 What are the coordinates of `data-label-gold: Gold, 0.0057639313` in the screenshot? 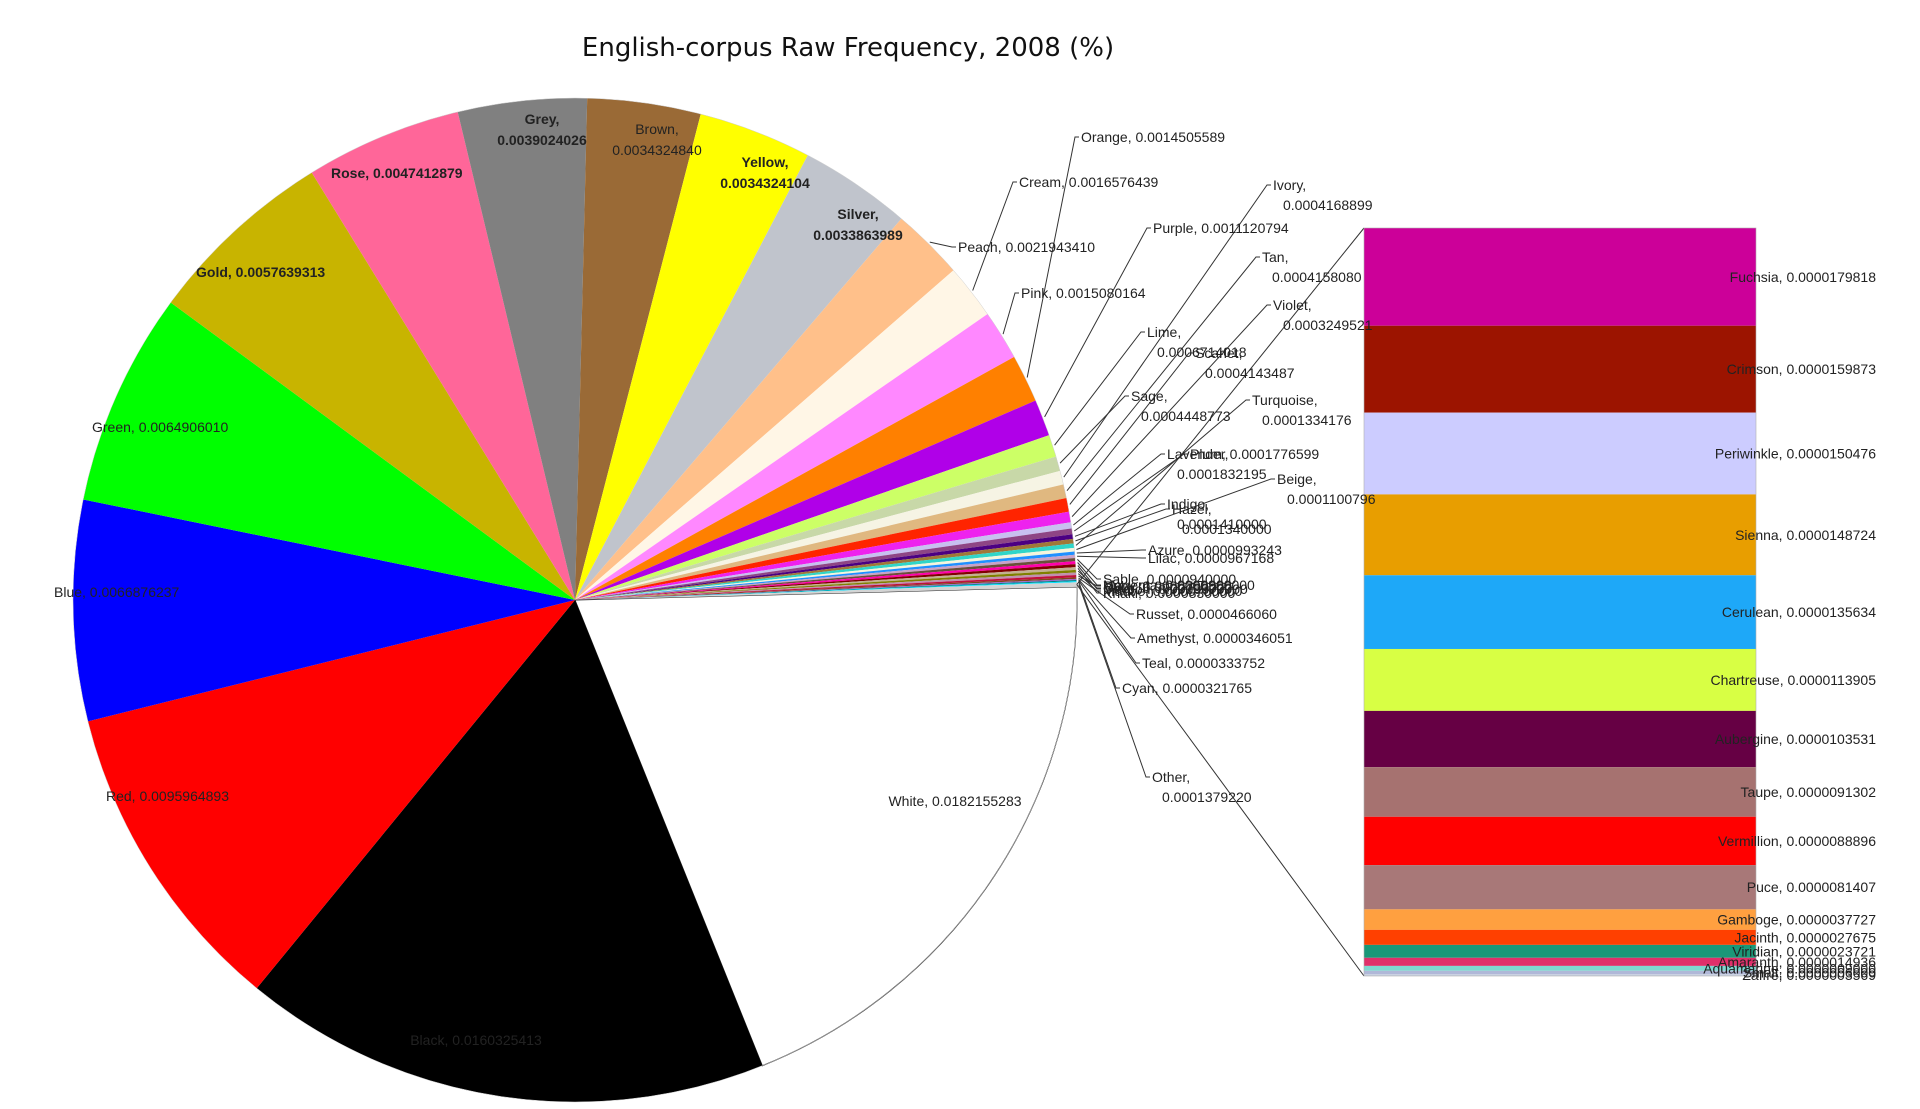 It's located at (260, 272).